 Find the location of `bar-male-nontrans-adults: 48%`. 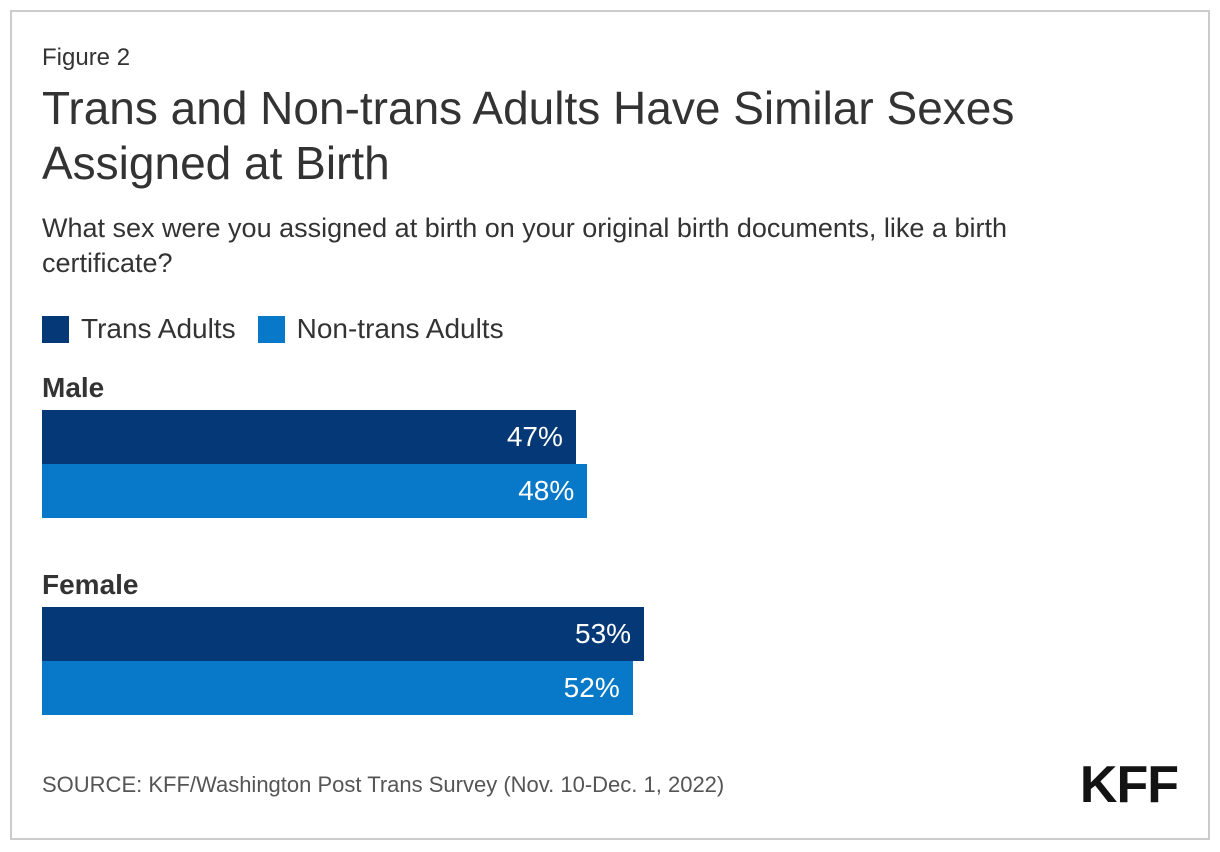

bar-male-nontrans-adults: 48% is located at coordinates (315, 490).